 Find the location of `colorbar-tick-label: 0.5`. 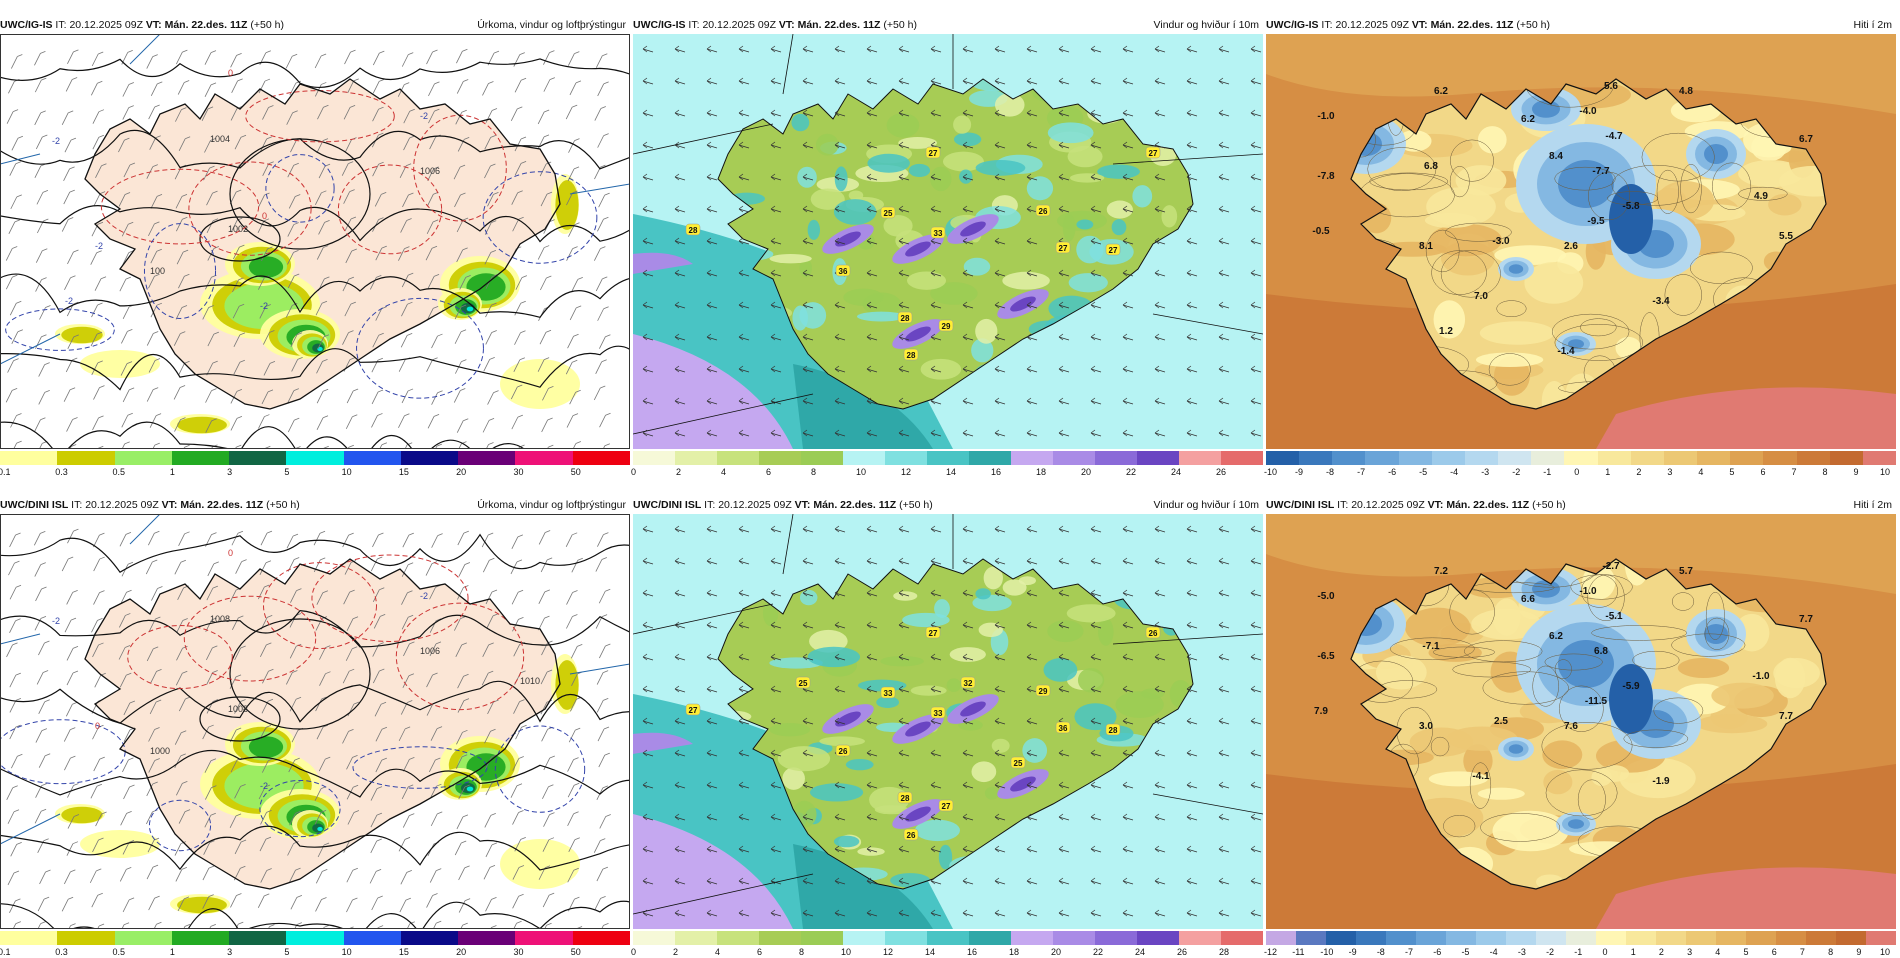

colorbar-tick-label: 0.5 is located at coordinates (119, 952).